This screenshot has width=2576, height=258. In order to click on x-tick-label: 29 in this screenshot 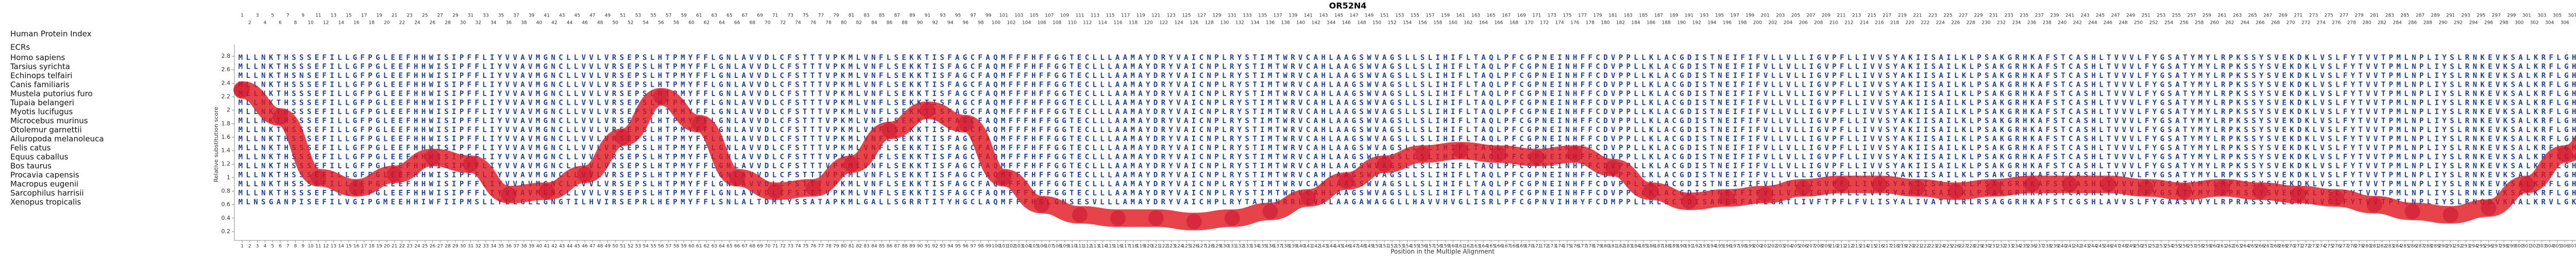, I will do `click(455, 246)`.